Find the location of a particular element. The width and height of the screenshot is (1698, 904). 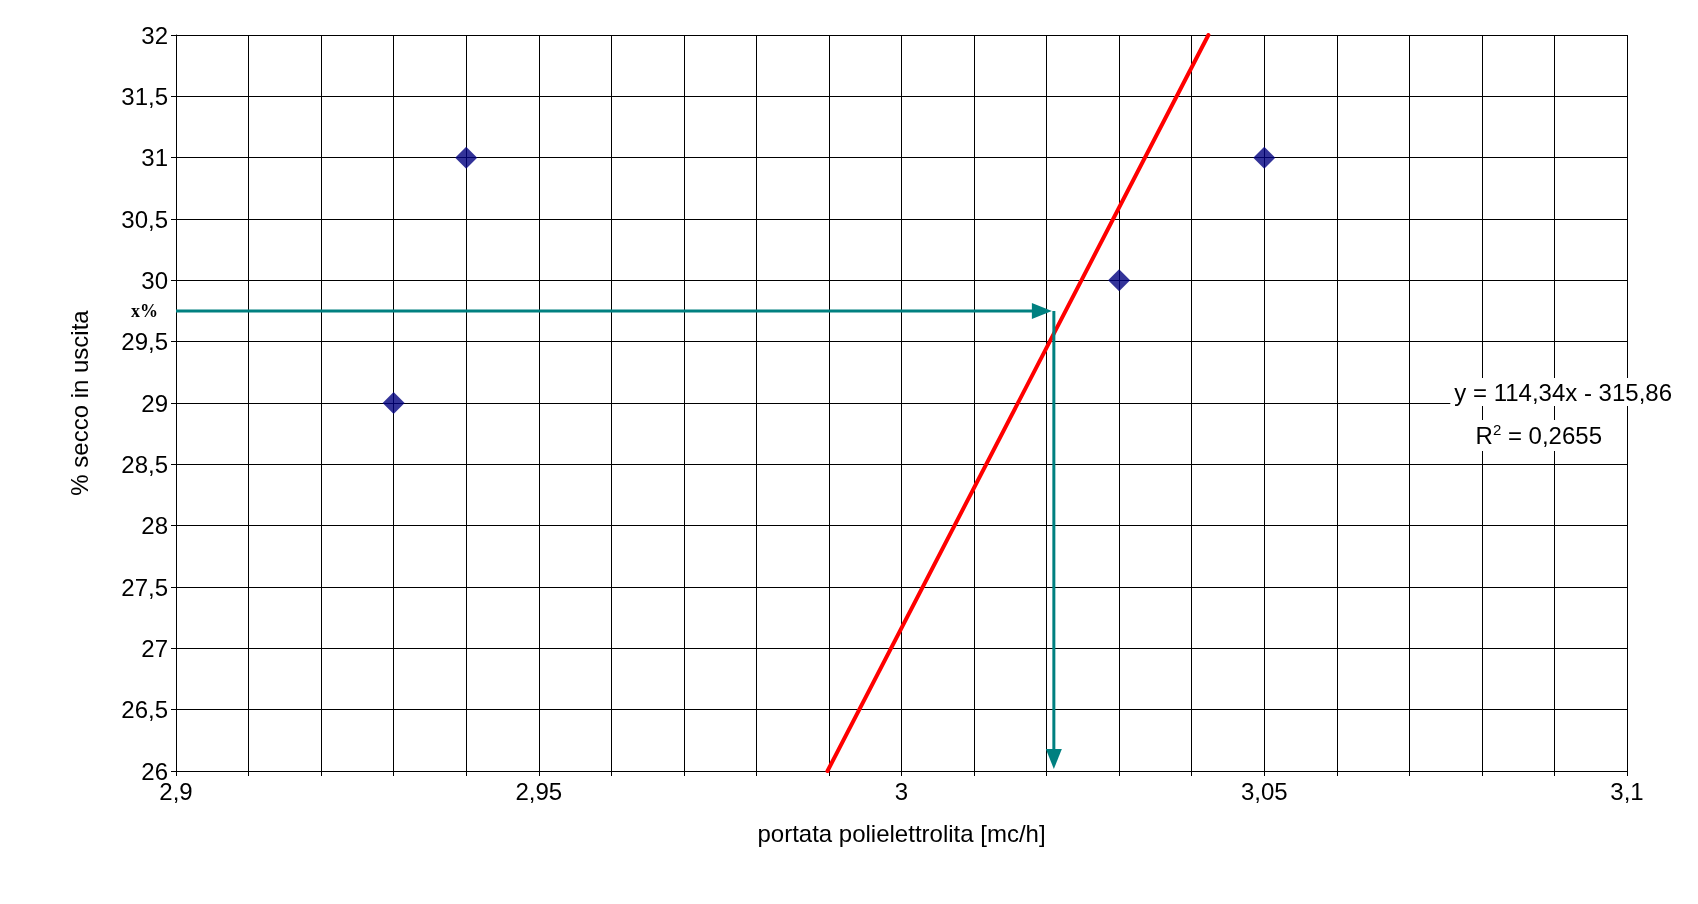

y-tick-label: 28,5 is located at coordinates (144, 464).